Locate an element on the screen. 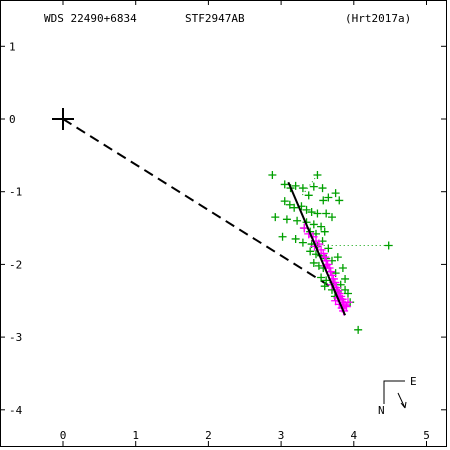 The image size is (450, 450). x-tick-label: 0 is located at coordinates (63, 435).